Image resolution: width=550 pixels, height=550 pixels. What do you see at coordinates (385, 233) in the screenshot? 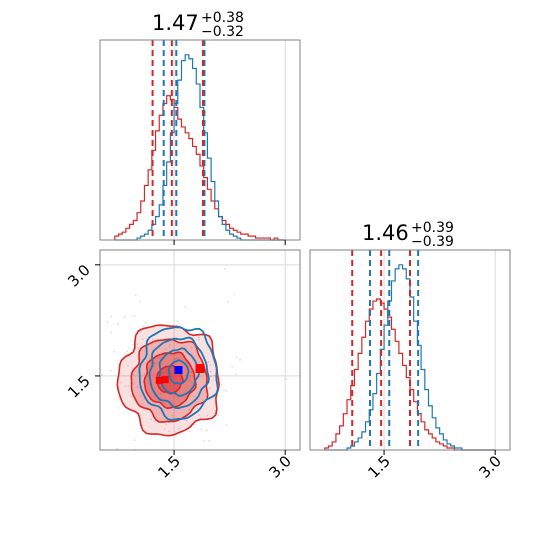
I see `marginal-title-param2-value: 1.46` at bounding box center [385, 233].